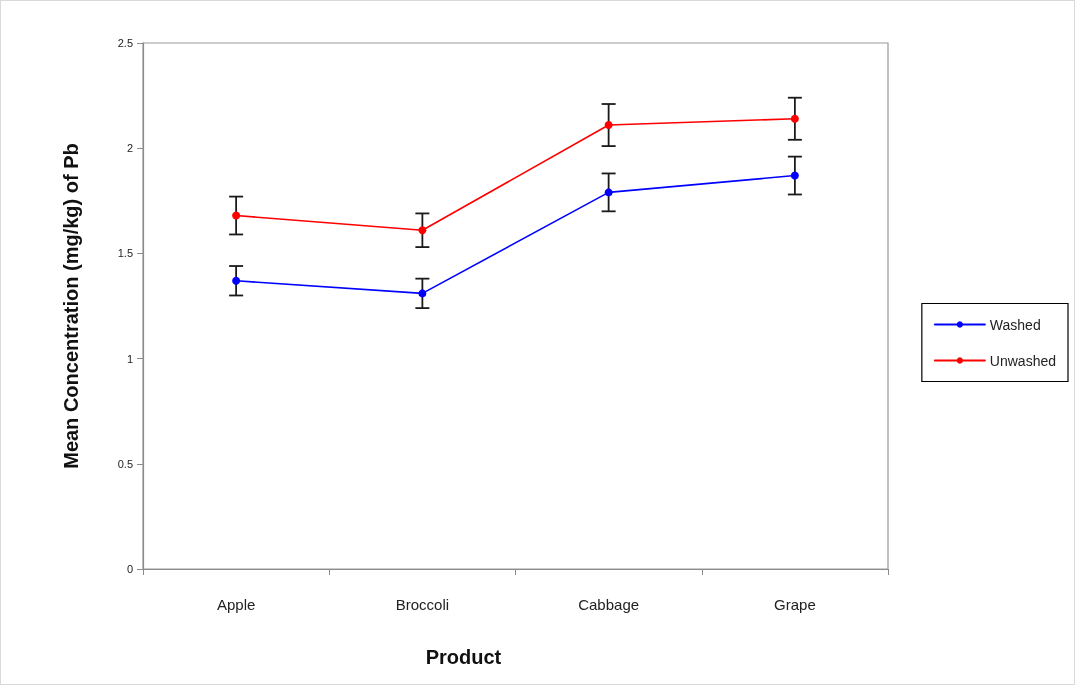 This screenshot has width=1075, height=685. What do you see at coordinates (795, 604) in the screenshot?
I see `x-tick-label: Grape` at bounding box center [795, 604].